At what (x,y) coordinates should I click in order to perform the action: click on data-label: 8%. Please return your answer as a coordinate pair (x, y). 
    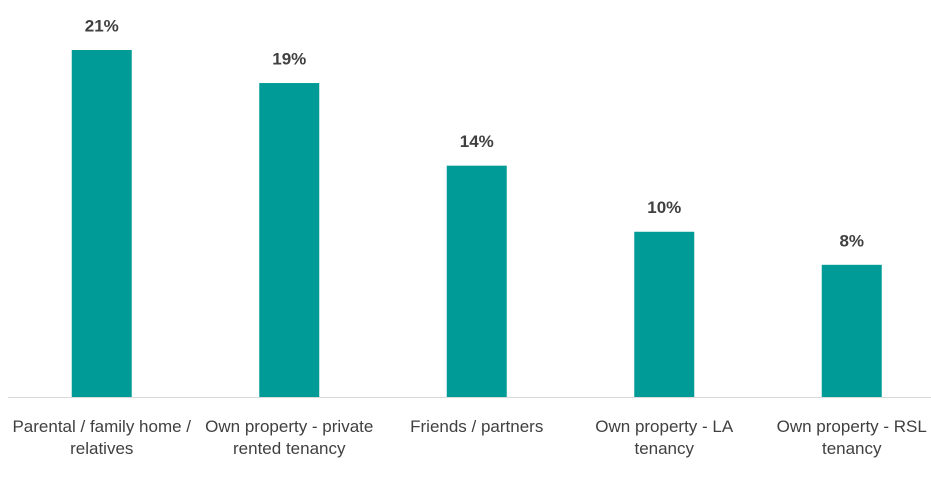
    Looking at the image, I should click on (851, 240).